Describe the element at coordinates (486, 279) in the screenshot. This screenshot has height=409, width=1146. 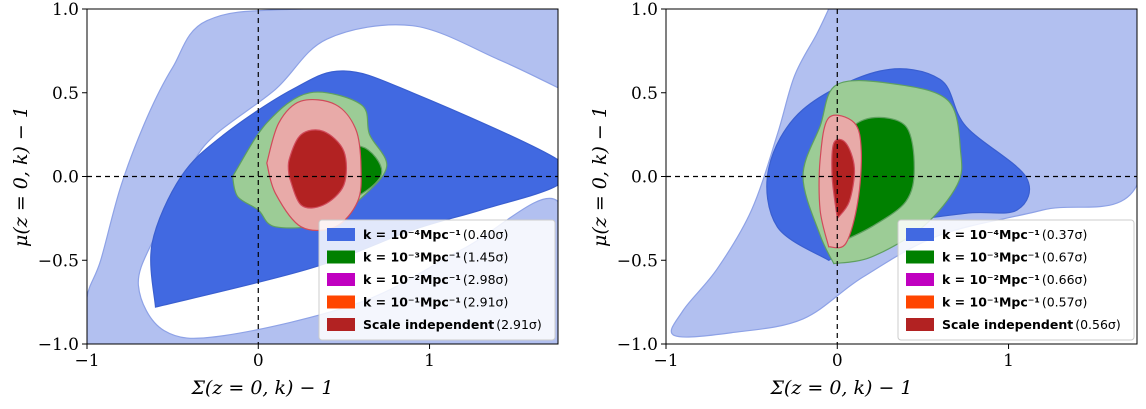
I see `legend-sigma: (2.98σ)` at that location.